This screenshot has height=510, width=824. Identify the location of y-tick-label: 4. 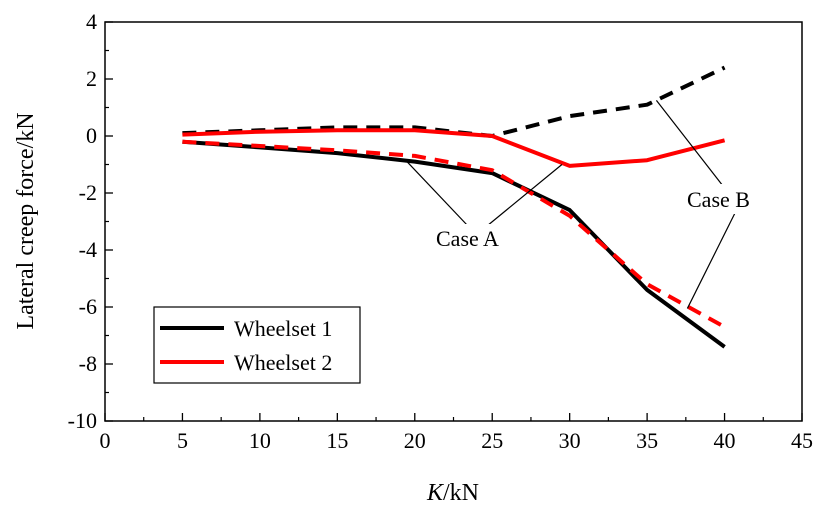
(91, 21).